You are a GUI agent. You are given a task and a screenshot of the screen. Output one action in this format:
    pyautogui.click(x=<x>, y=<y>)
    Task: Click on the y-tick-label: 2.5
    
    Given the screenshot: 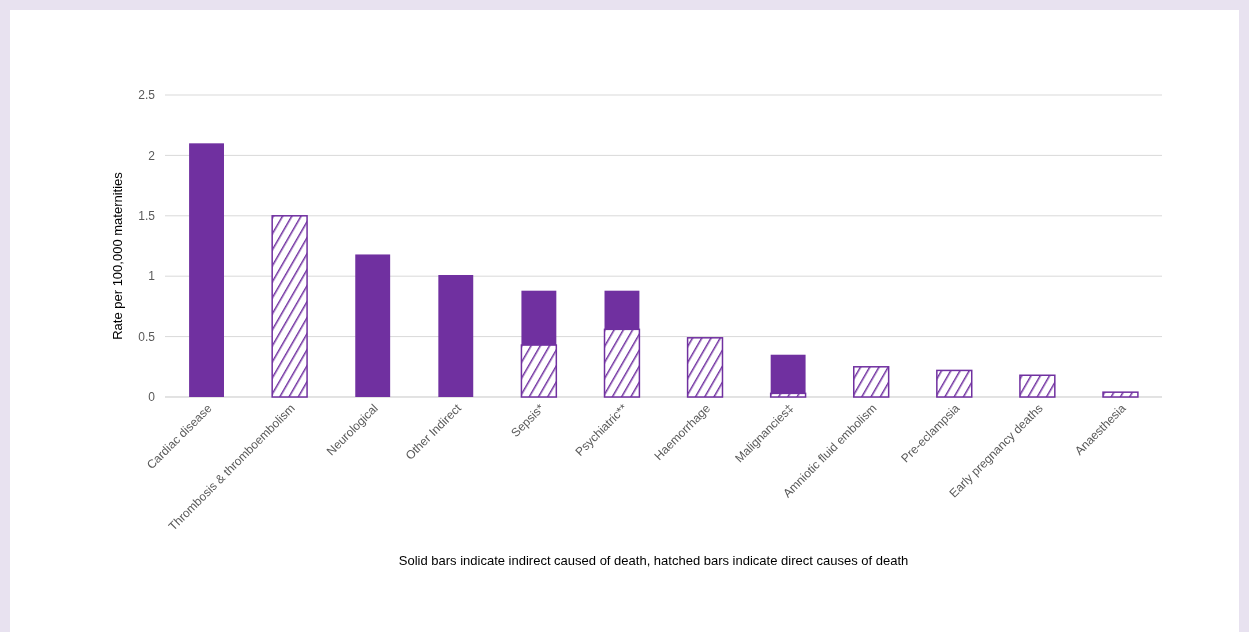 What is the action you would take?
    pyautogui.click(x=147, y=95)
    